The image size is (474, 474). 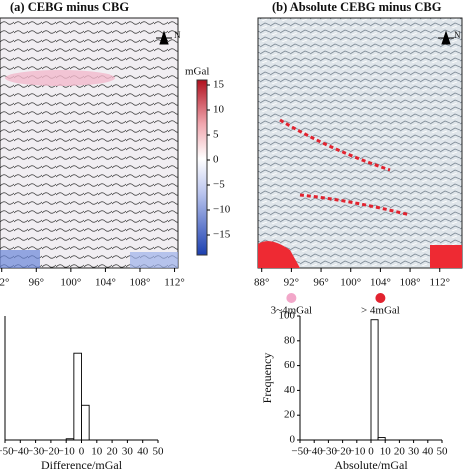 What do you see at coordinates (219, 85) in the screenshot?
I see `colorbar-tick-label: 15` at bounding box center [219, 85].